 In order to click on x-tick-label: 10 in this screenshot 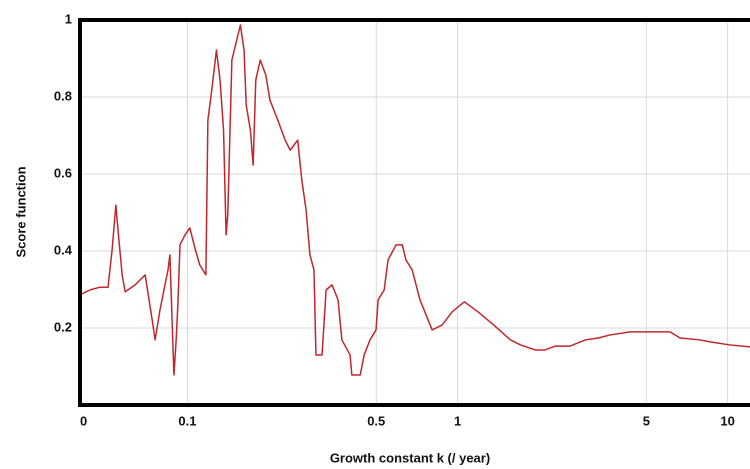, I will do `click(727, 420)`.